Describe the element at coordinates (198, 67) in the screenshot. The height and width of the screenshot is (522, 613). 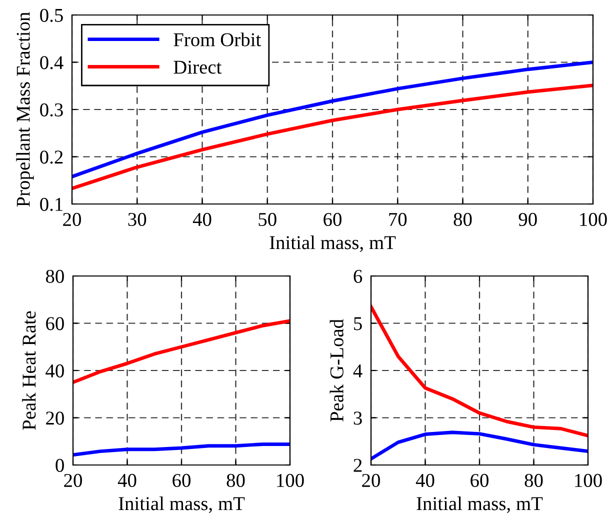
I see `legend-label: Direct` at that location.